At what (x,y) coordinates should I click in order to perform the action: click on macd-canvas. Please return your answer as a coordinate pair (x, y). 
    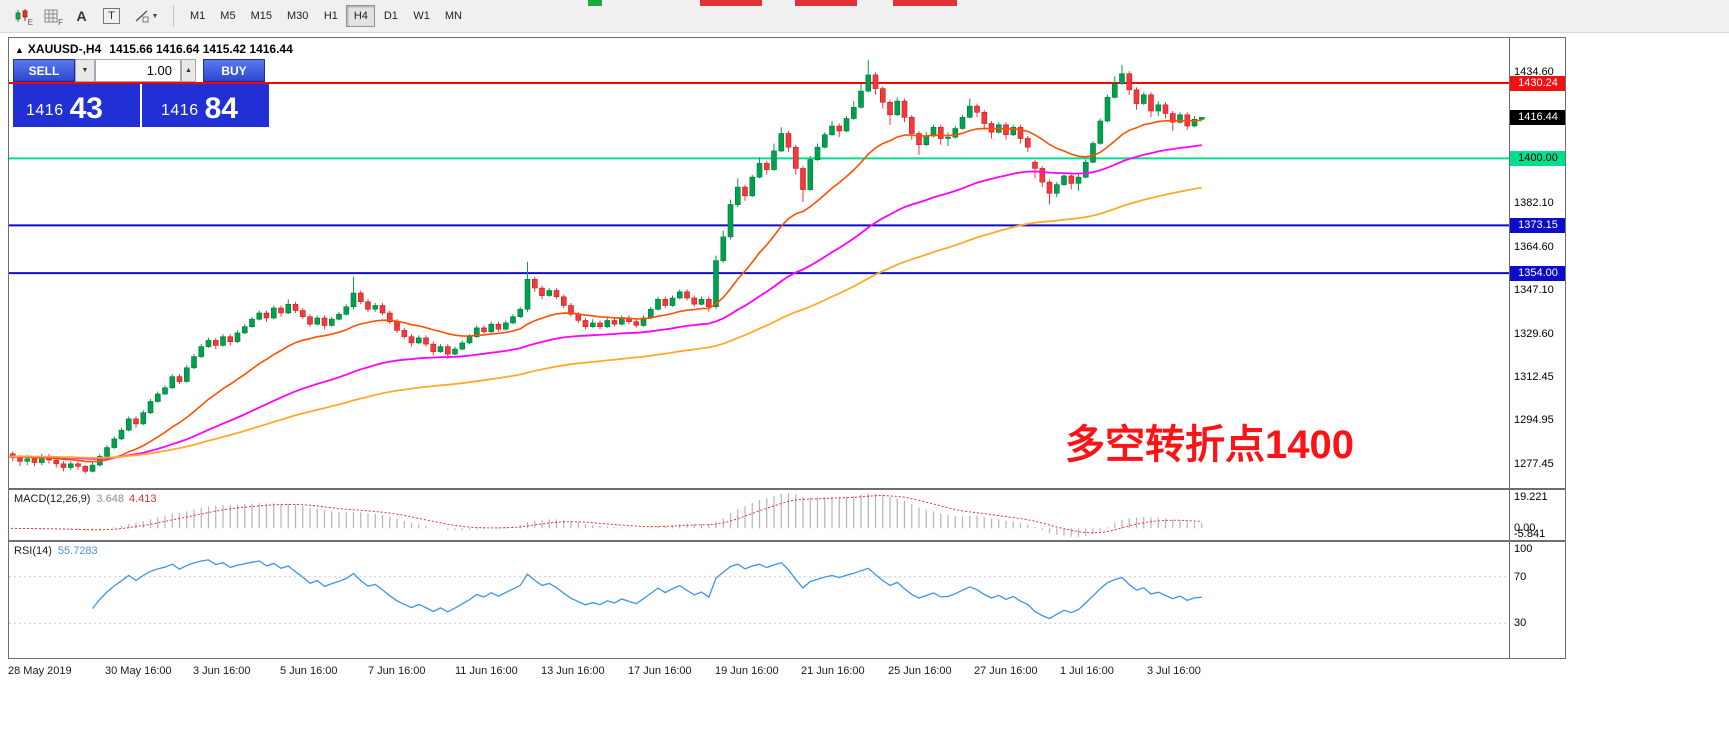
    Looking at the image, I should click on (606, 515).